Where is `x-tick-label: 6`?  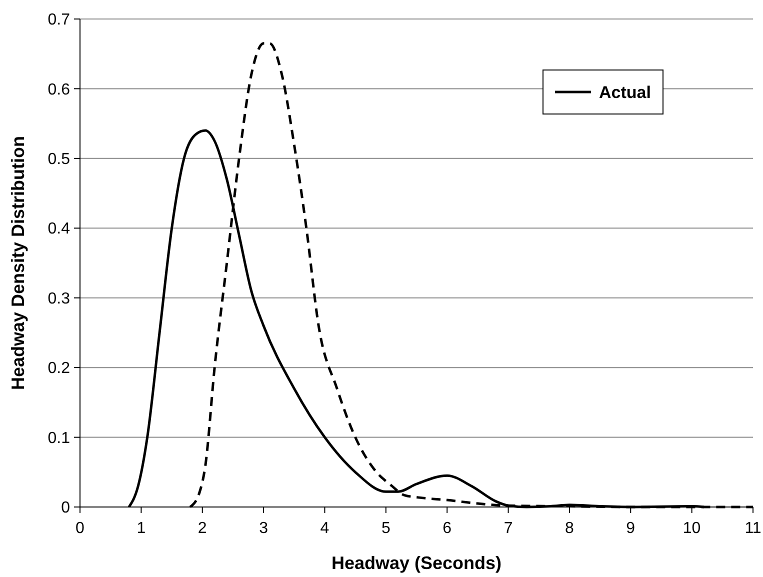 x-tick-label: 6 is located at coordinates (447, 528).